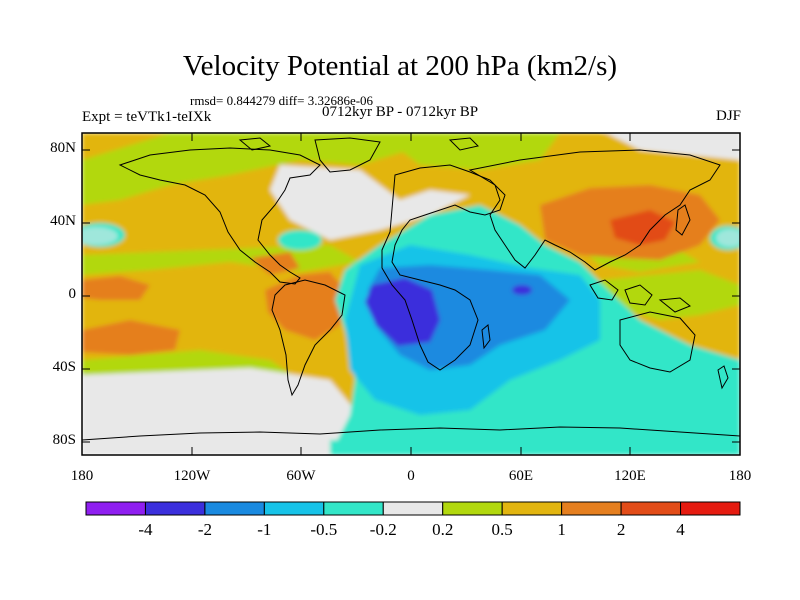 The width and height of the screenshot is (800, 600). I want to click on plot-title: Velocity Potential at 200 hPa (km2/s), so click(400, 66).